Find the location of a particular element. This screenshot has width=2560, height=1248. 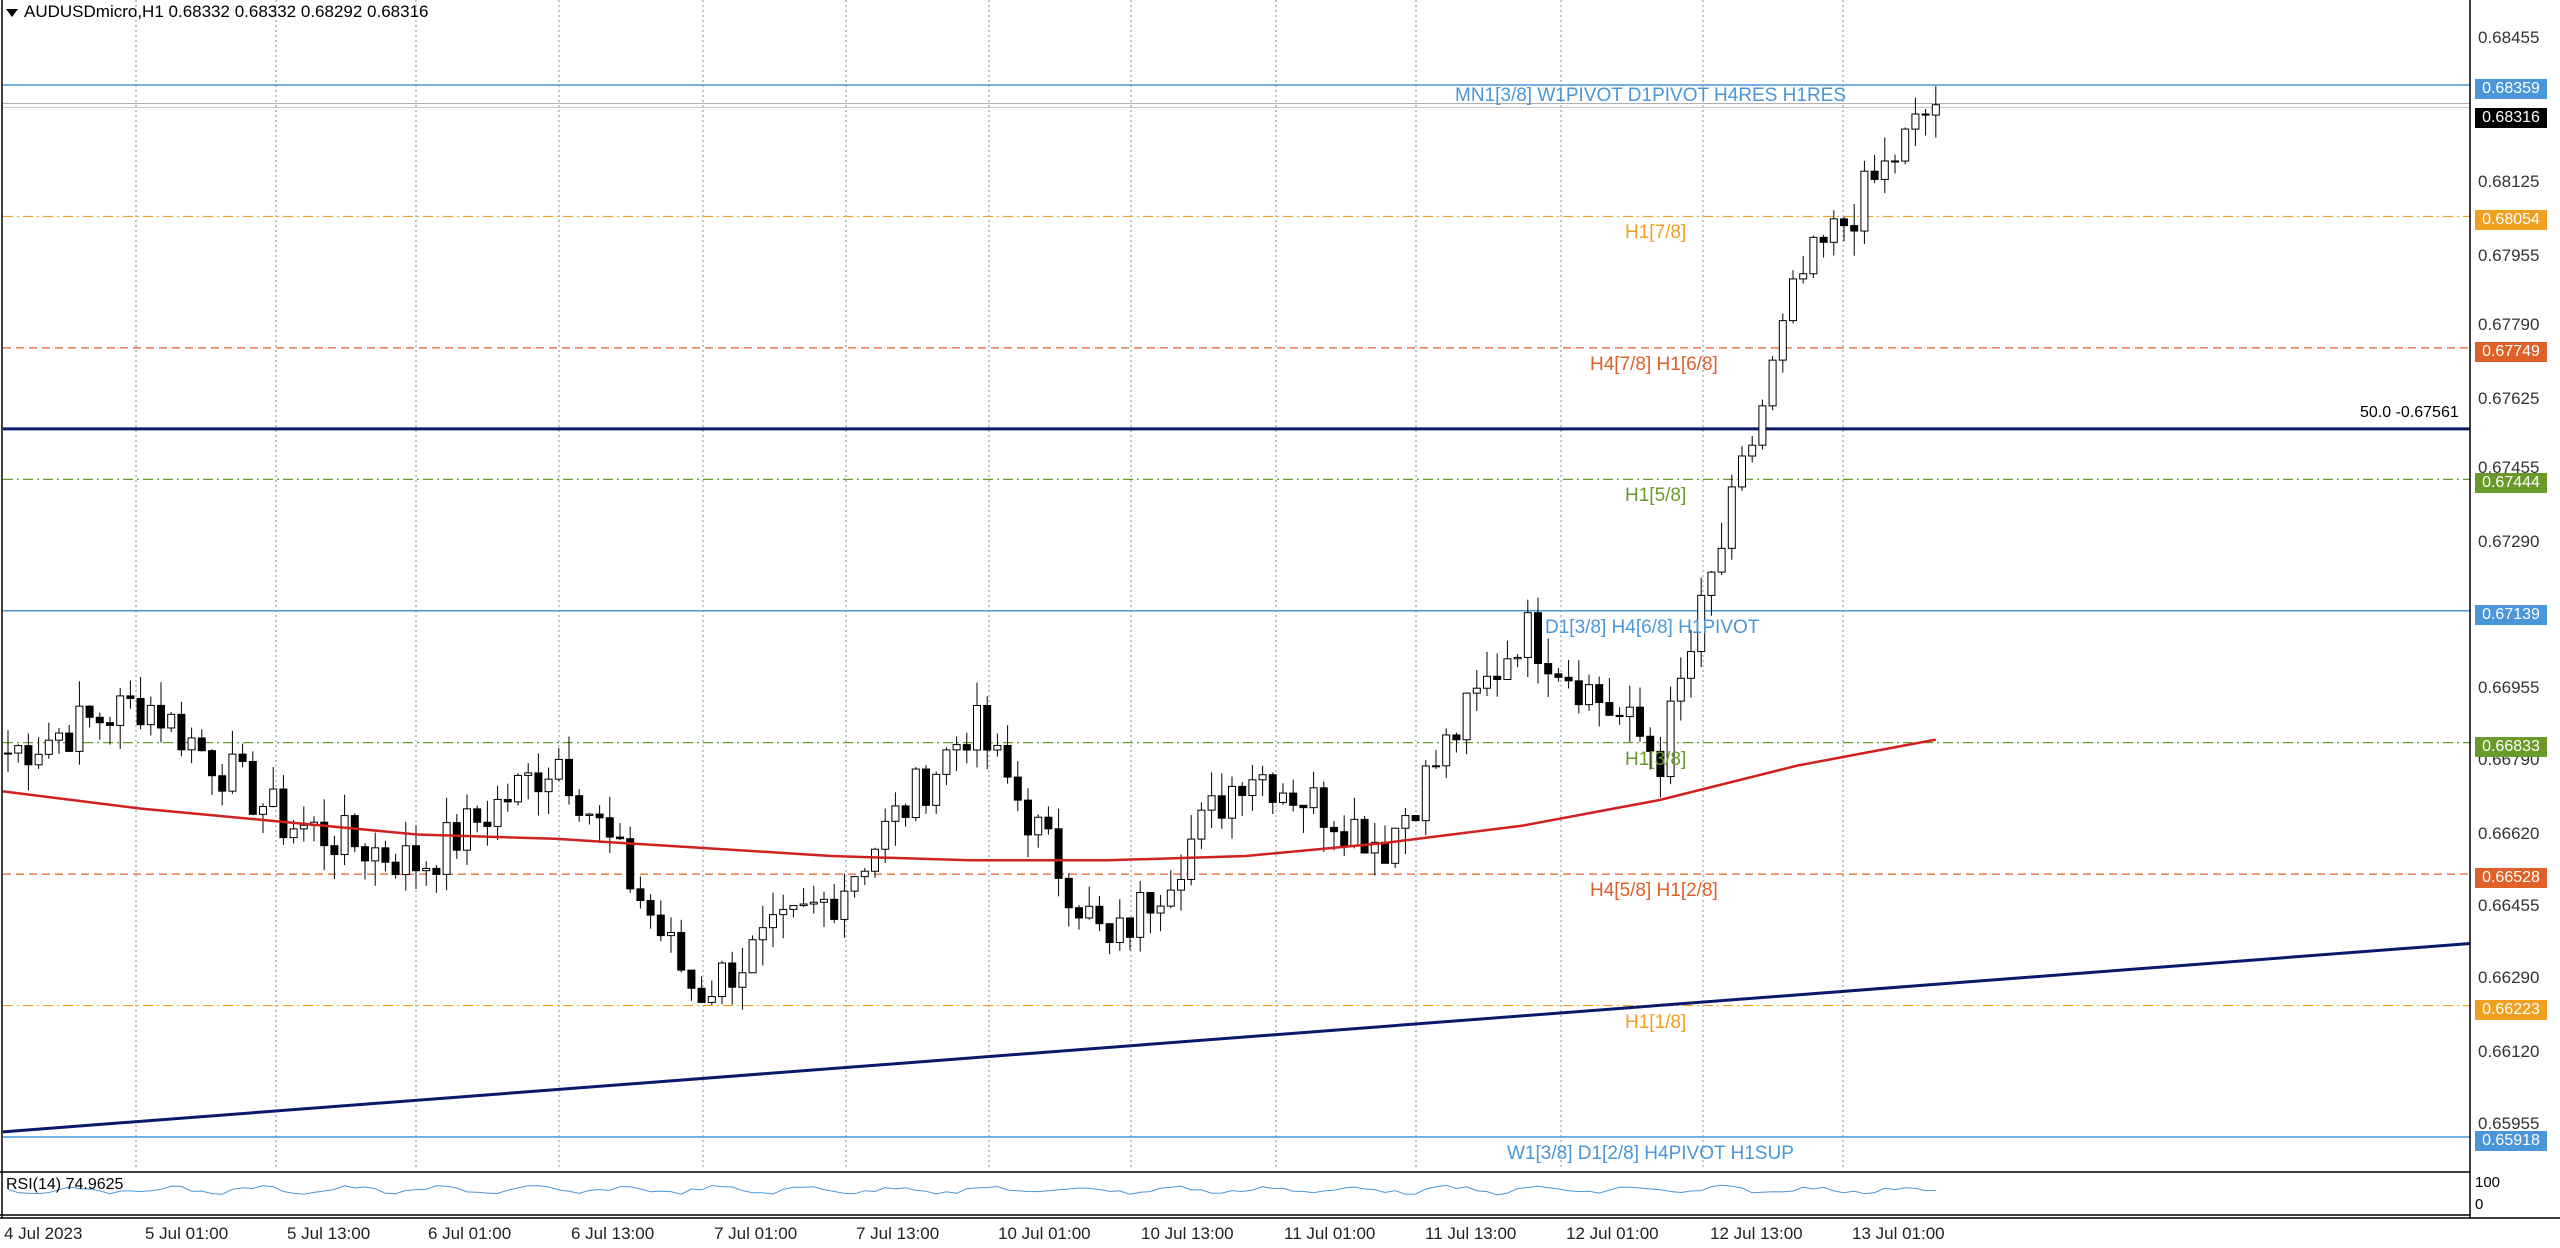

time-axis-label: 4 Jul 2023 is located at coordinates (43, 1233).